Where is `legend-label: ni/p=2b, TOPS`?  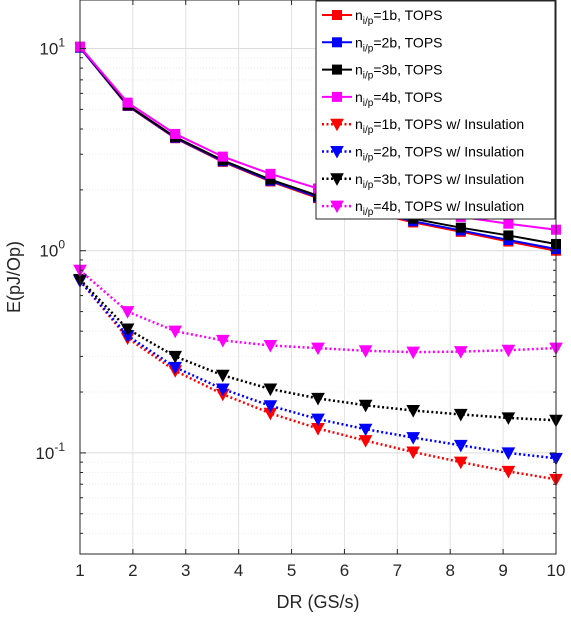
legend-label: ni/p=2b, TOPS is located at coordinates (399, 44).